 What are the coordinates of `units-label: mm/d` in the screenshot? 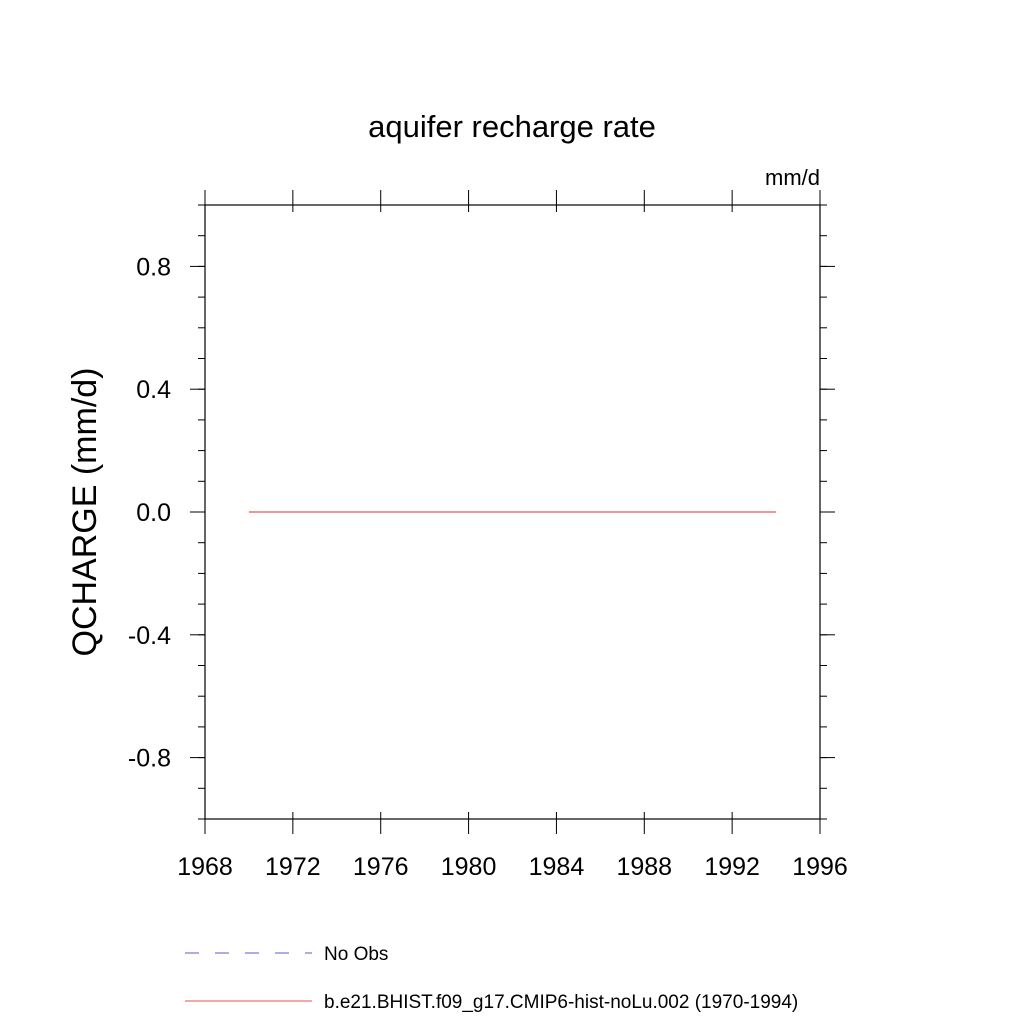 It's located at (792, 177).